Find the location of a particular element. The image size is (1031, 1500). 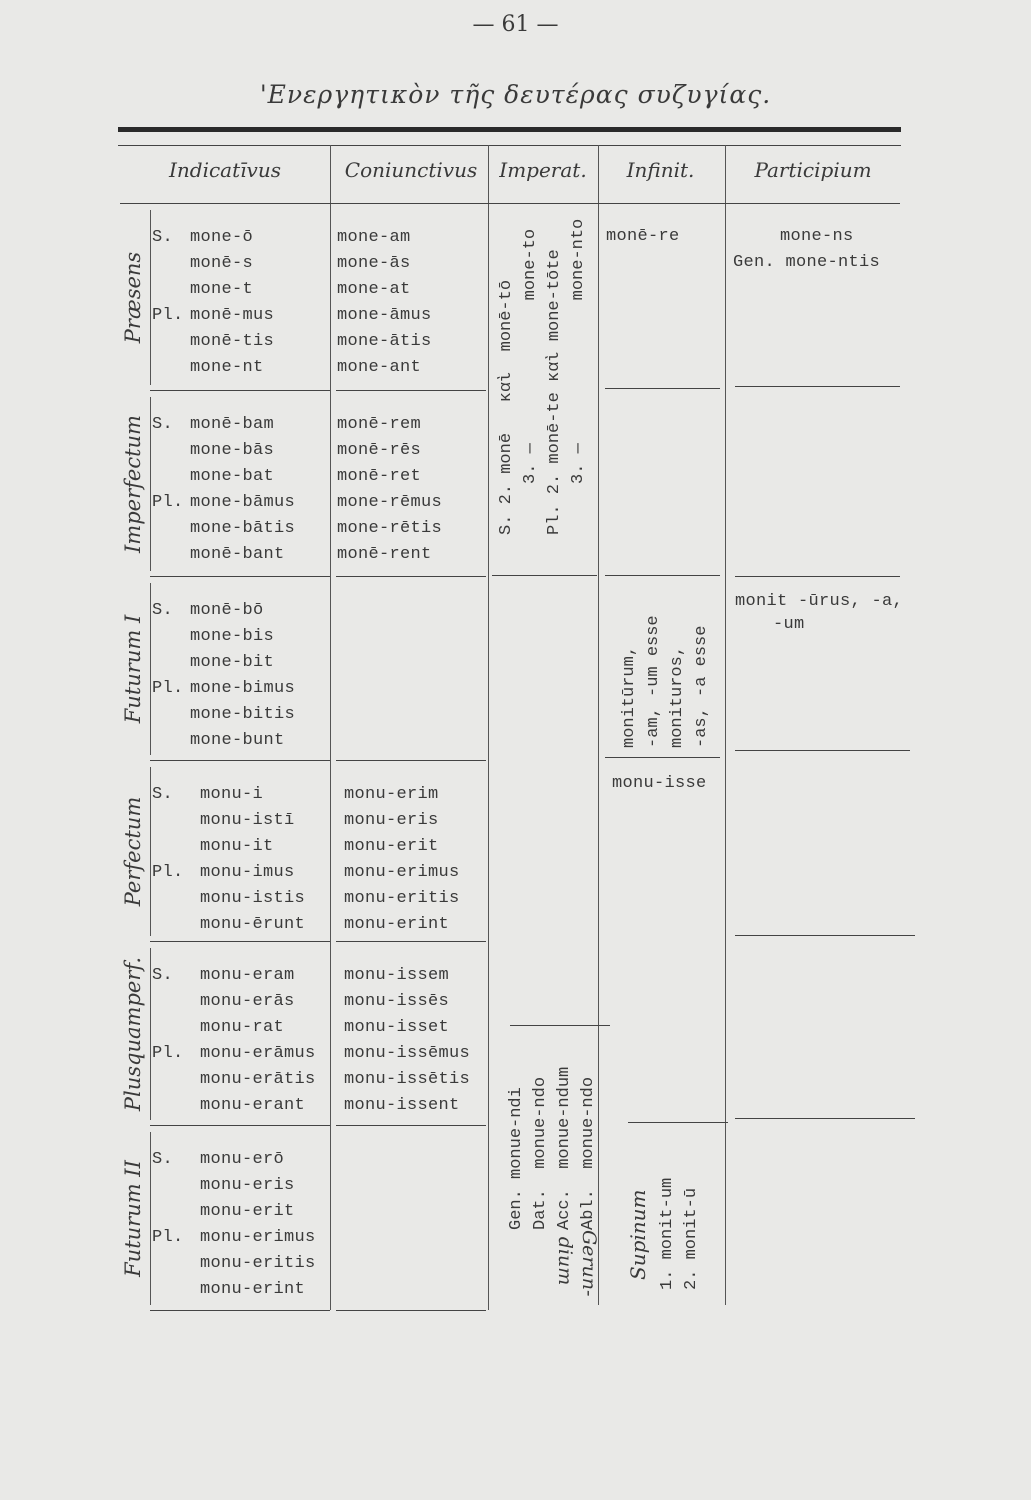

supine-form: 1. monit-um is located at coordinates (667, 1233).